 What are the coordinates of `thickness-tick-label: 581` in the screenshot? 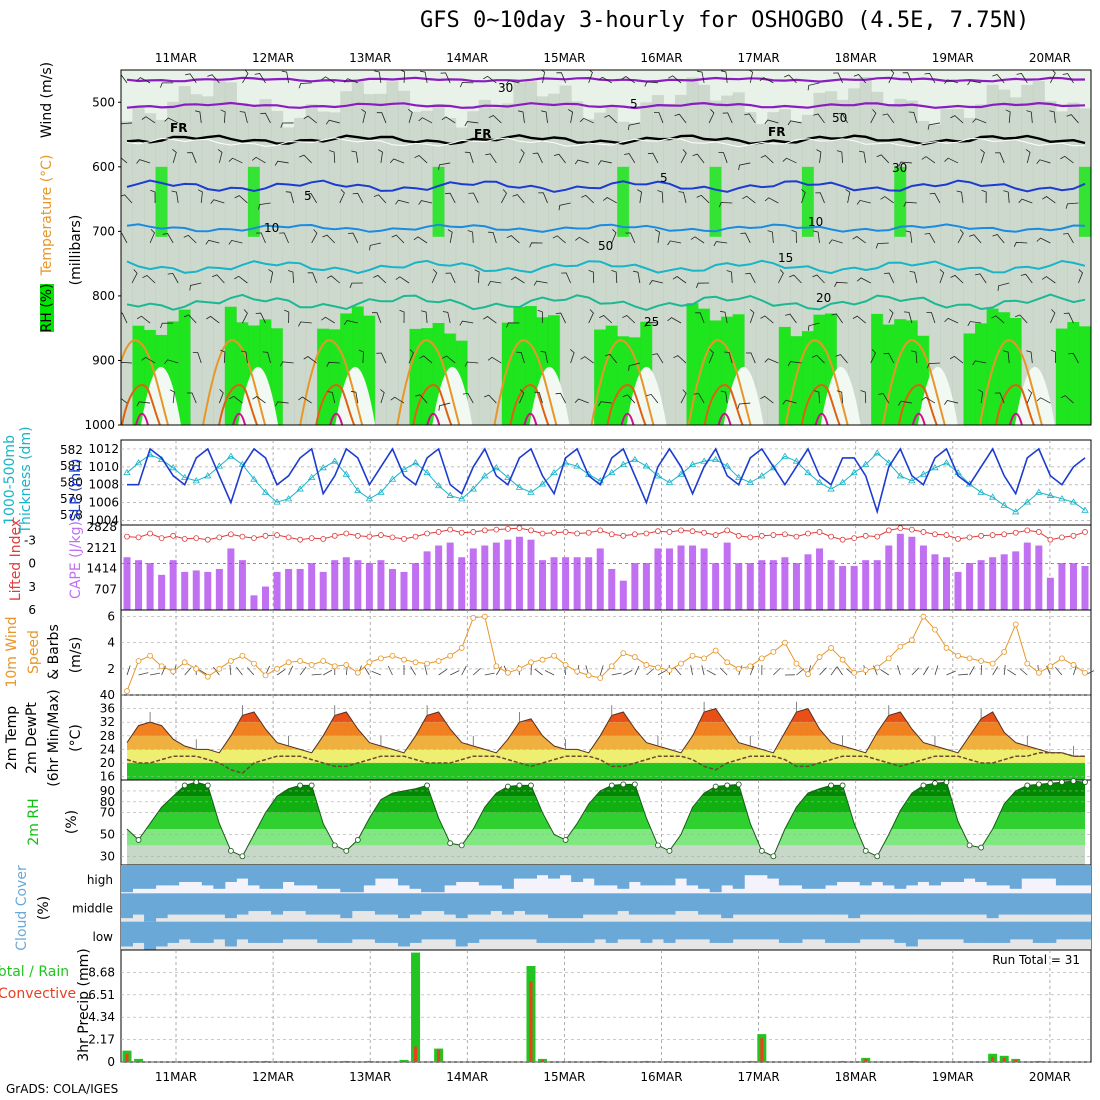 It's located at (71, 466).